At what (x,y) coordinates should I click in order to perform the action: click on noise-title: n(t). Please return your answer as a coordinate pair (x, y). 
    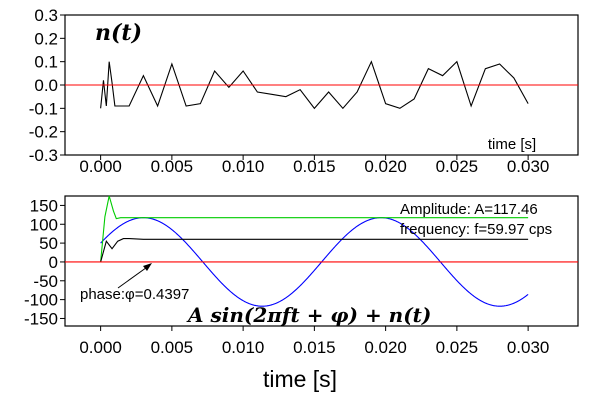
    Looking at the image, I should click on (118, 33).